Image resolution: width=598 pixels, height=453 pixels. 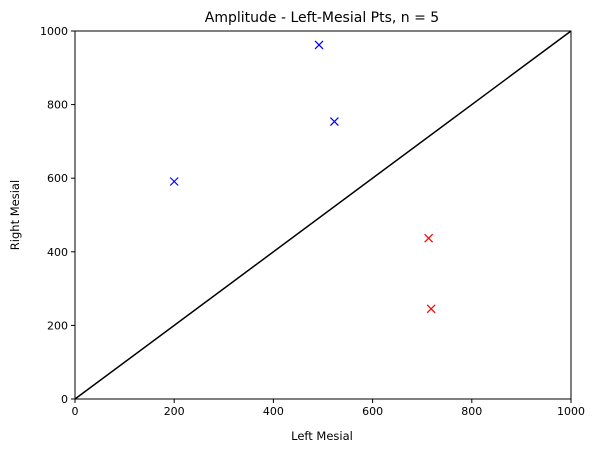 I want to click on y-tick-label-1000: 1000, so click(x=54, y=31).